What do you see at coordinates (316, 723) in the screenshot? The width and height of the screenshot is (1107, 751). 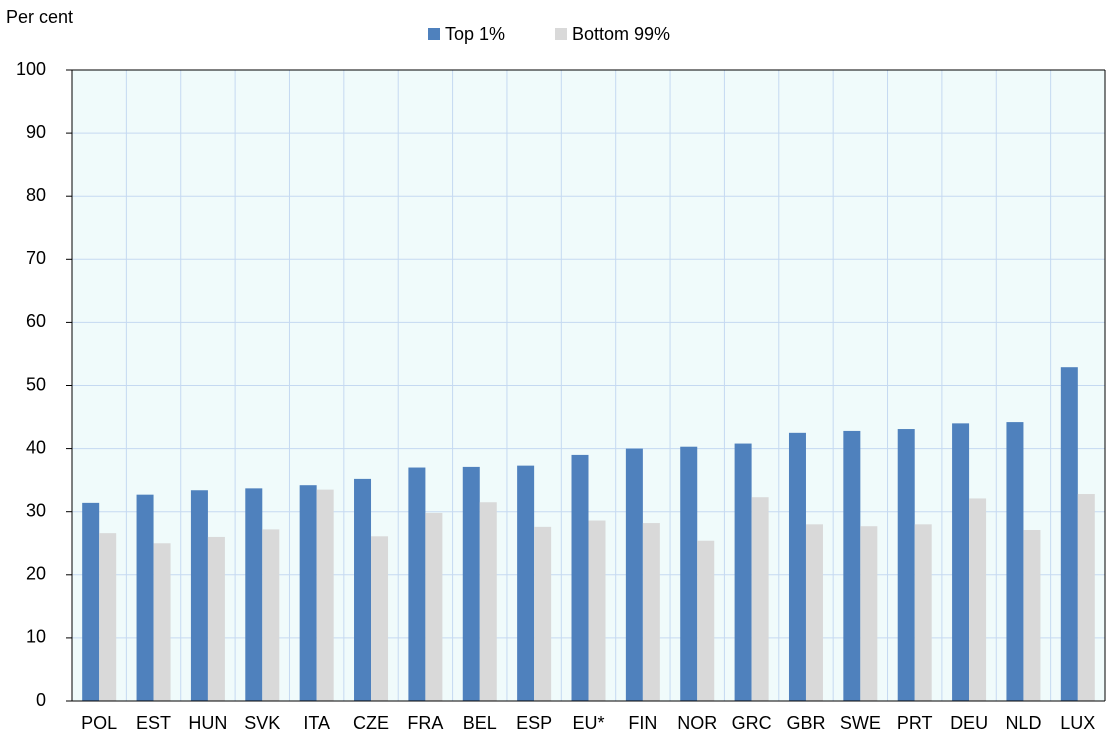 I see `x-tick-label: ITA` at bounding box center [316, 723].